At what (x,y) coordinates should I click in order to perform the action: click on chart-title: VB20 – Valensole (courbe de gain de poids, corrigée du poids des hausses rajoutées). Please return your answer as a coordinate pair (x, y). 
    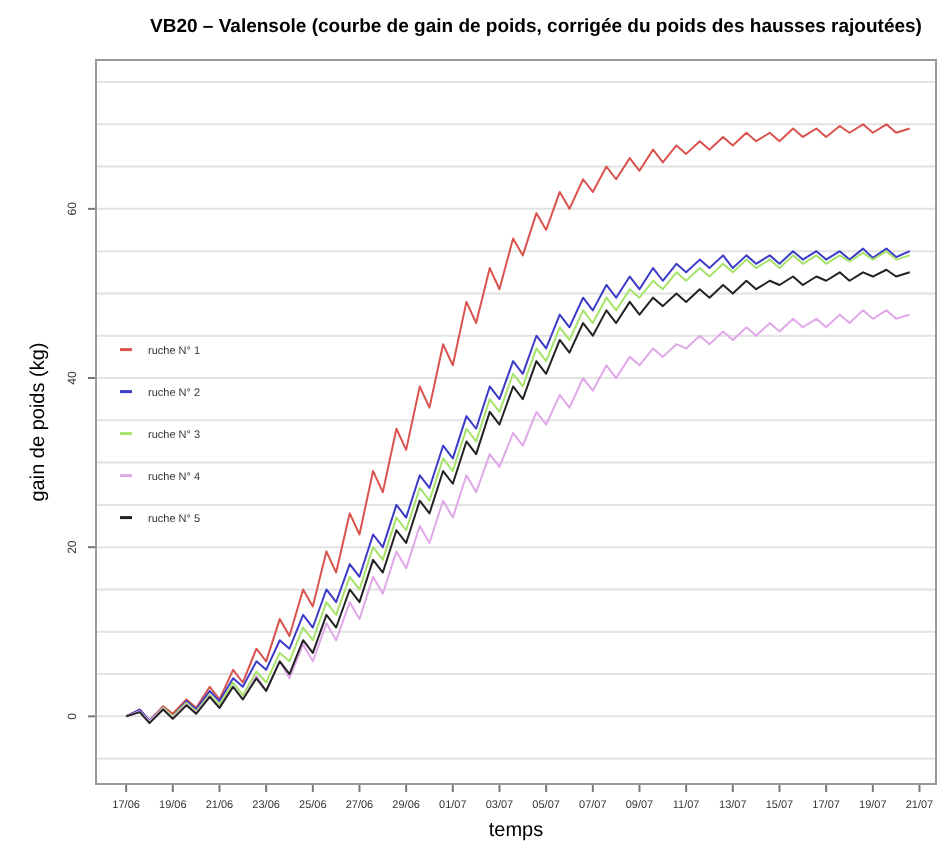
    Looking at the image, I should click on (536, 27).